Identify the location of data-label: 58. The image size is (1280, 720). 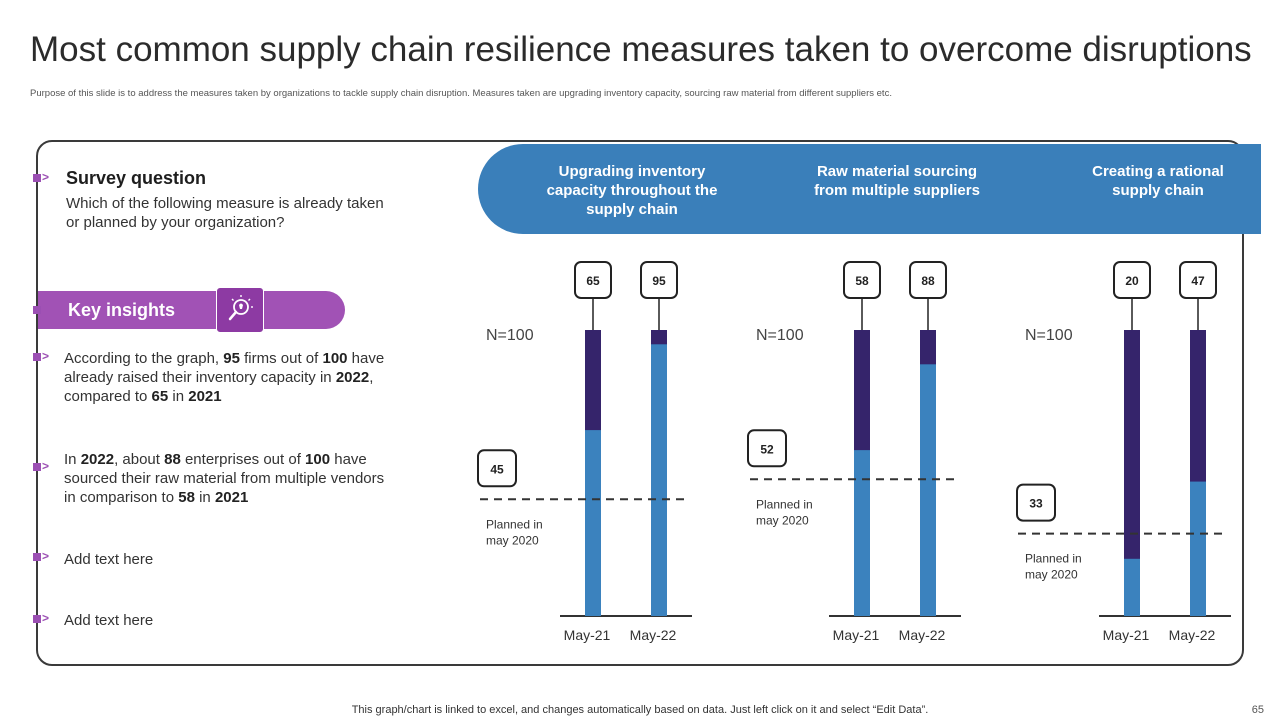
(862, 281).